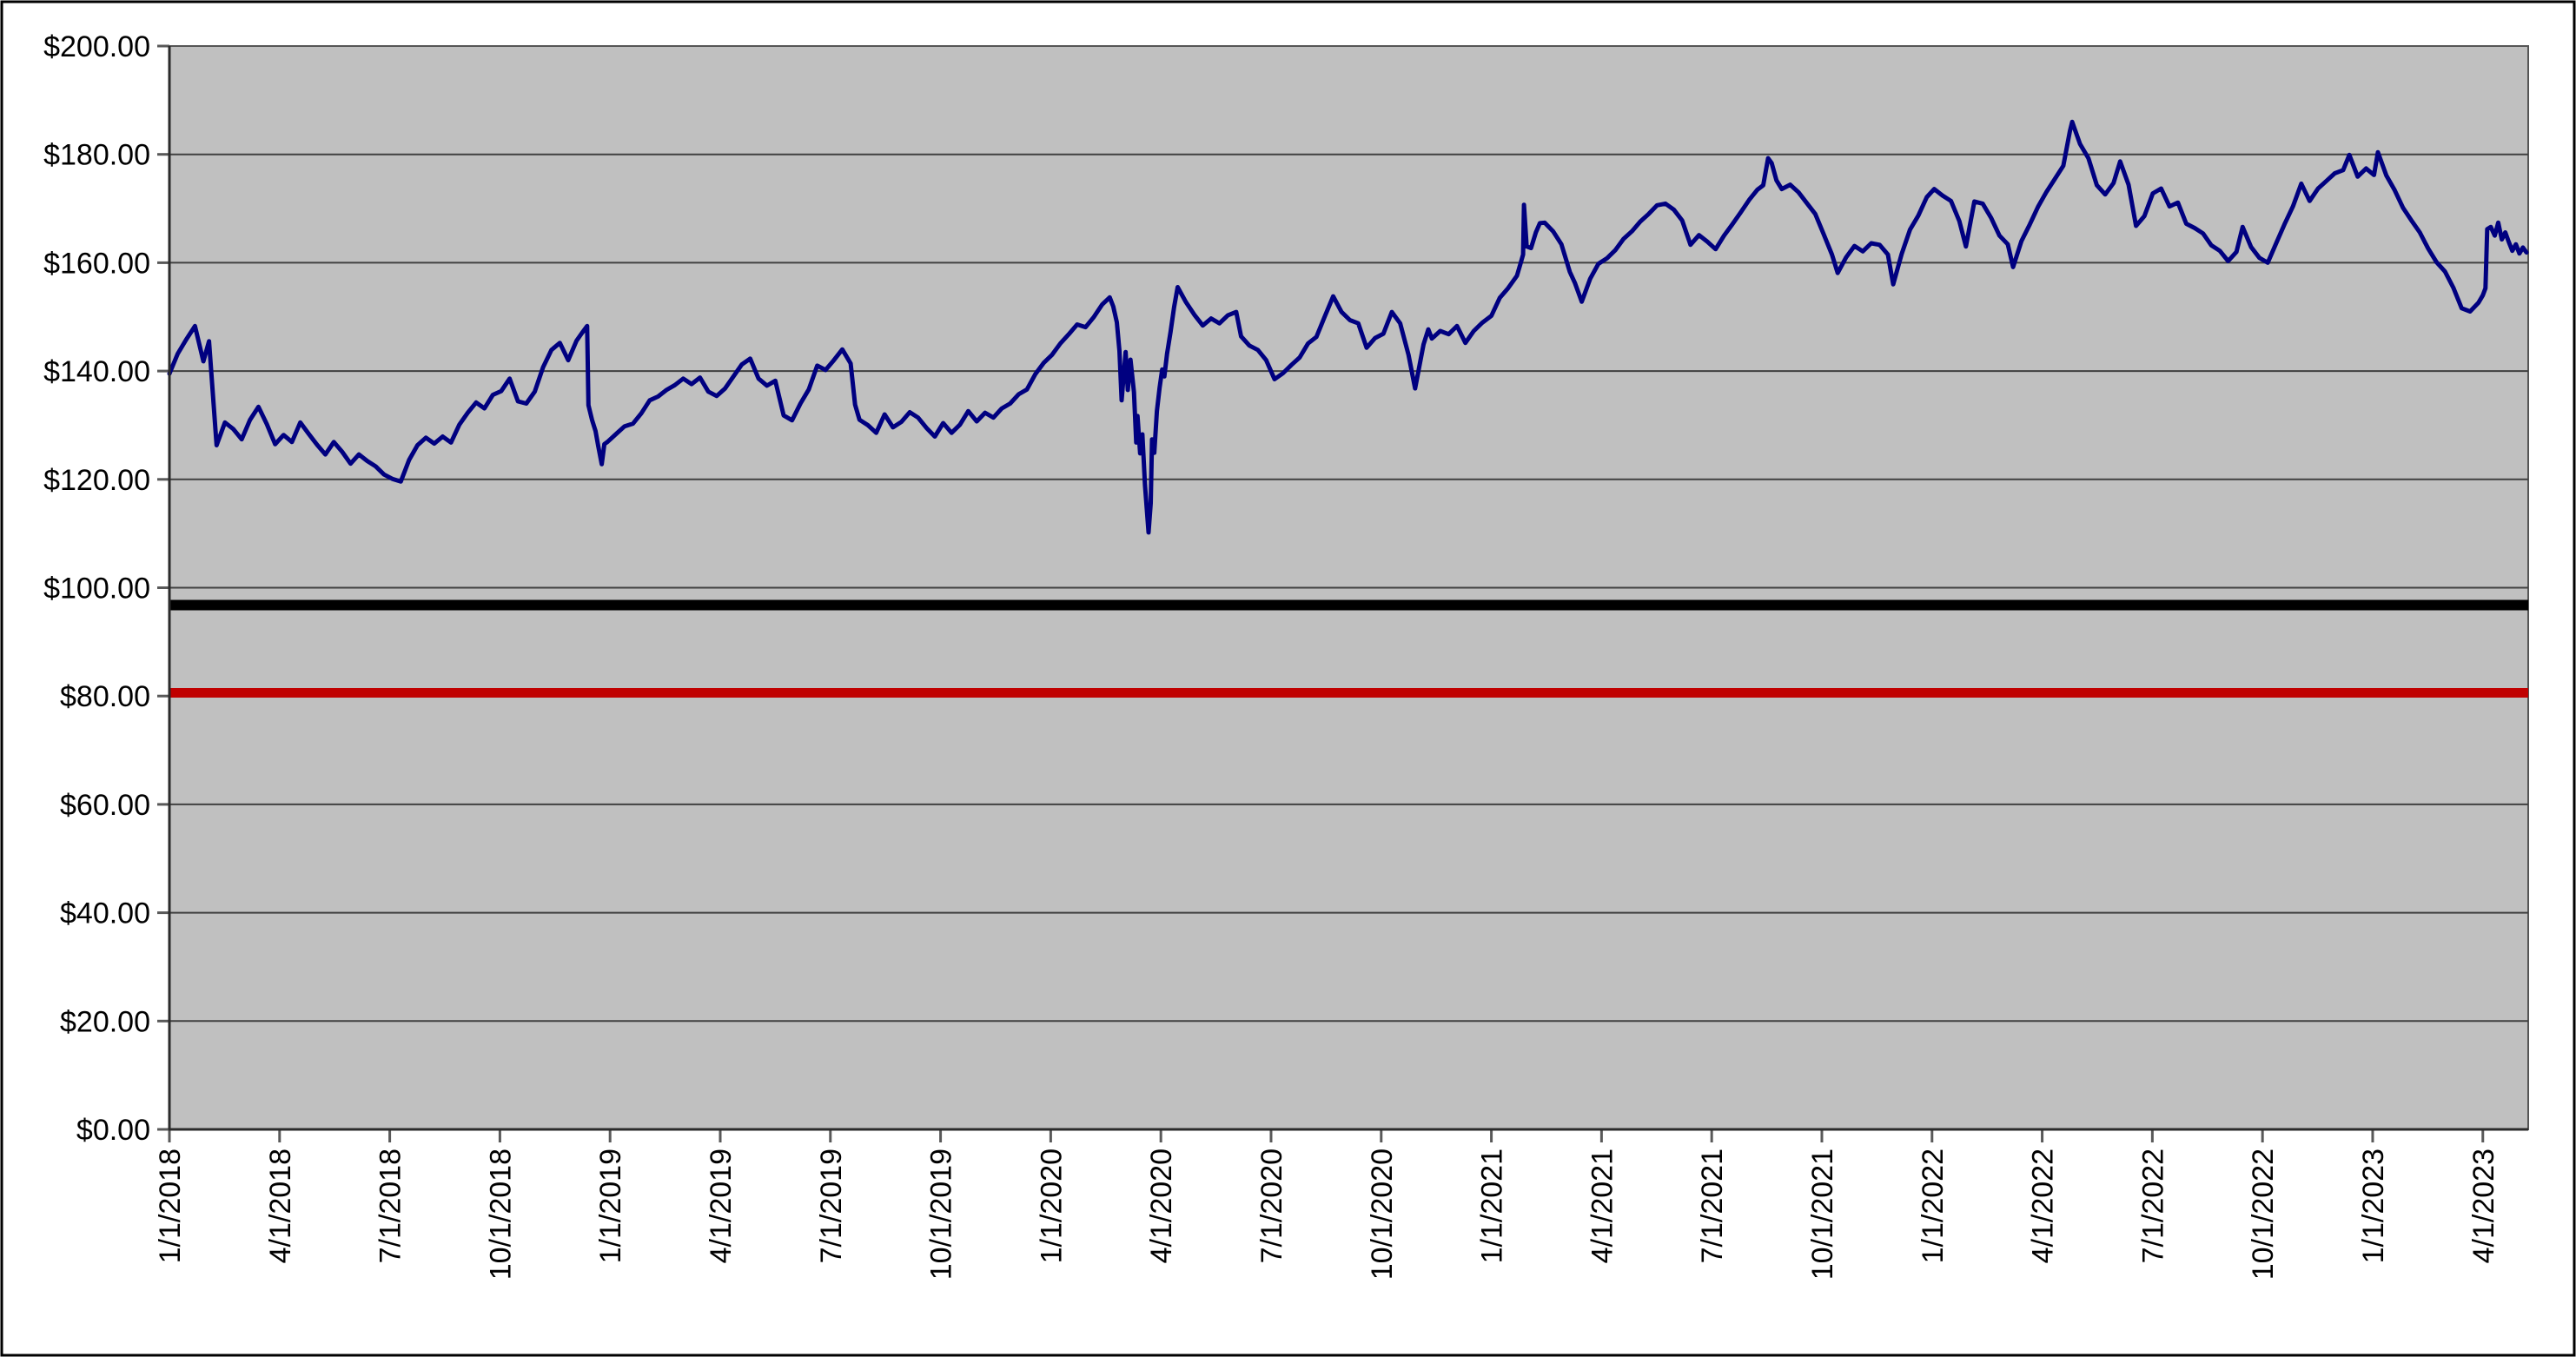 The image size is (2576, 1357). What do you see at coordinates (831, 1205) in the screenshot?
I see `x-axis-label-7/1/2019: 7/1/2019` at bounding box center [831, 1205].